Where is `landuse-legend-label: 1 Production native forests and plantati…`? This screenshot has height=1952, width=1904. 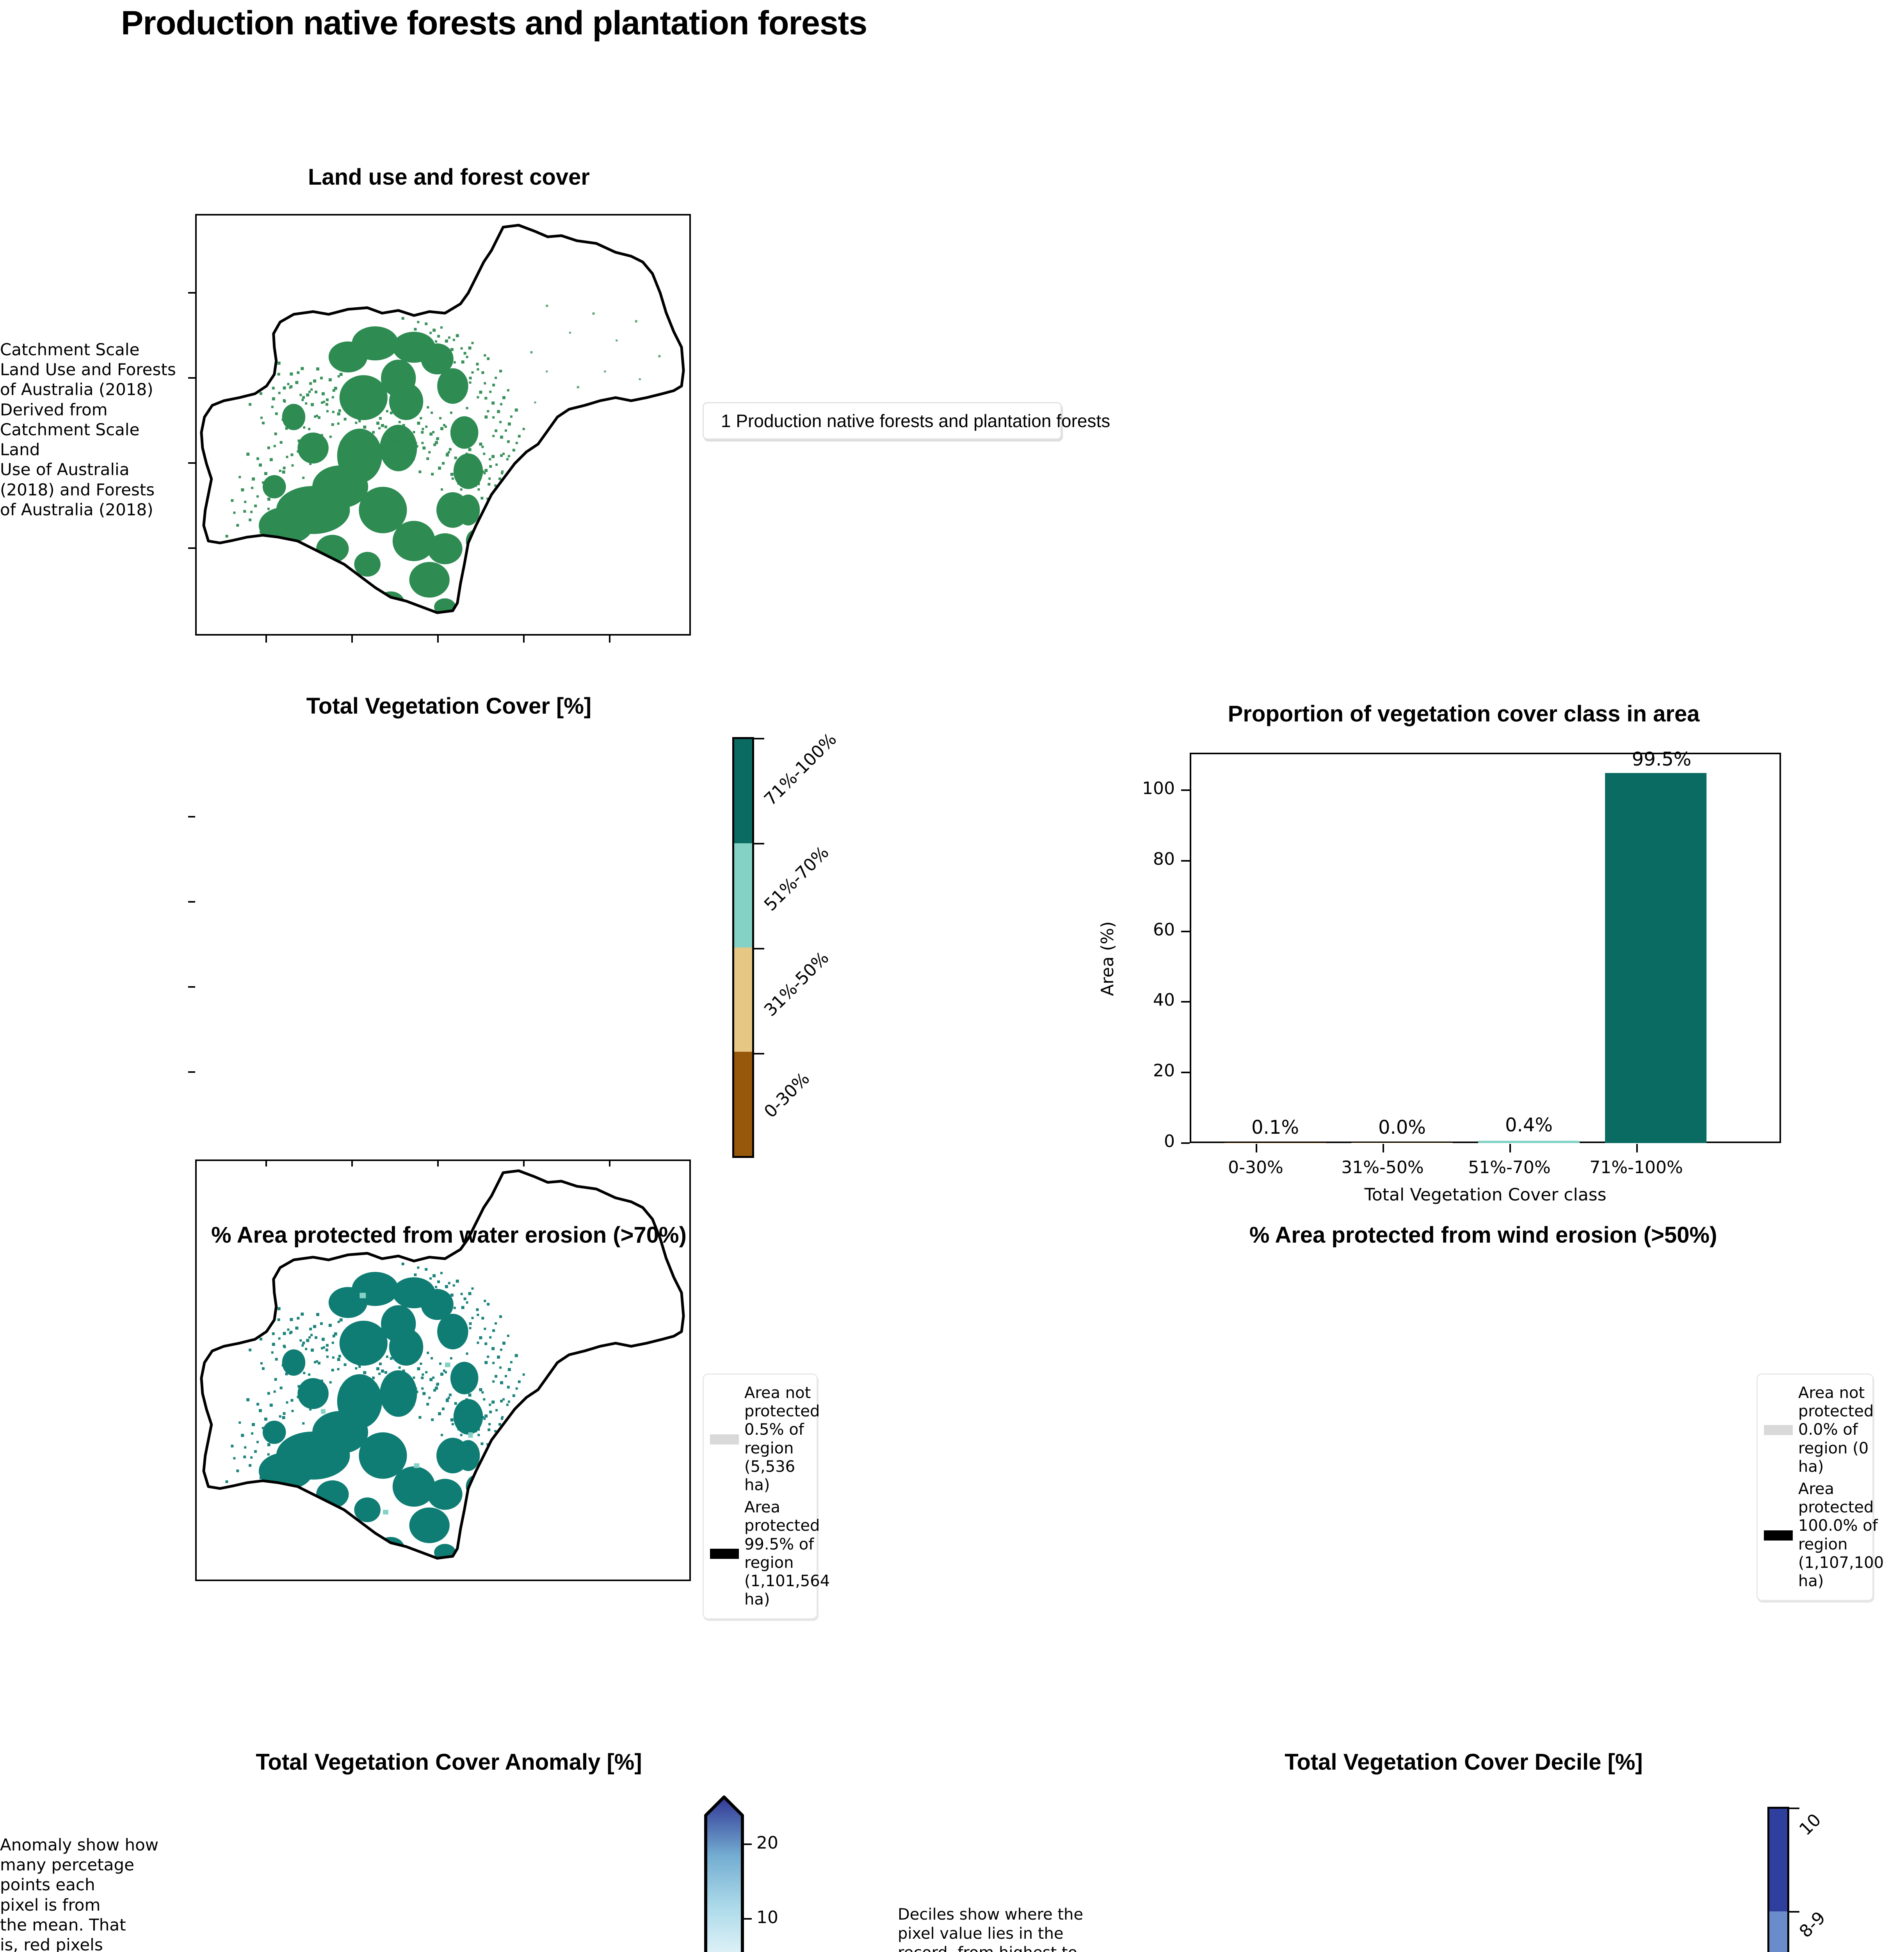 landuse-legend-label: 1 Production native forests and plantati… is located at coordinates (915, 421).